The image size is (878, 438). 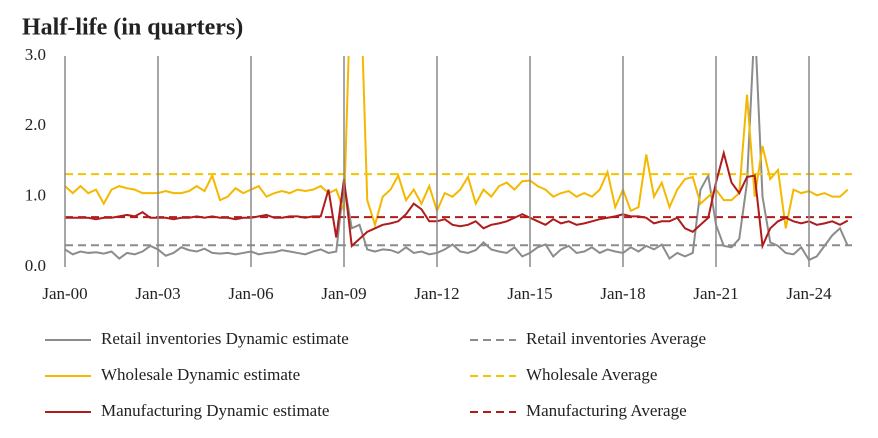 What do you see at coordinates (132, 28) in the screenshot?
I see `chart-title: Half-life (in quarters)` at bounding box center [132, 28].